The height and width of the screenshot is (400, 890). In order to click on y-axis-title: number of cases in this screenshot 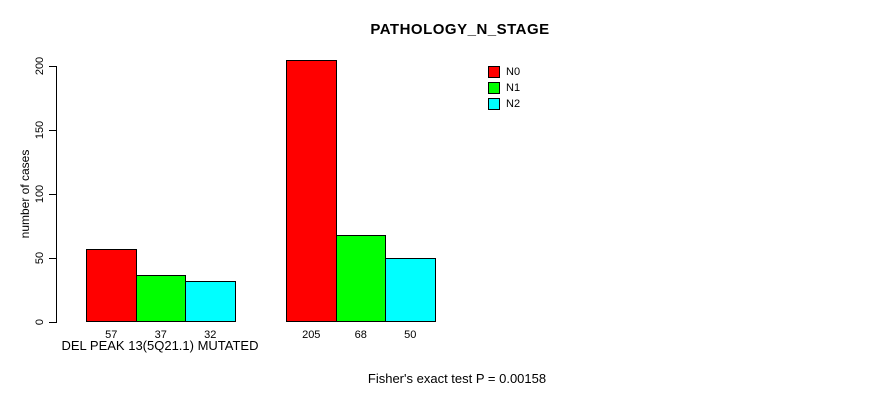, I will do `click(25, 194)`.